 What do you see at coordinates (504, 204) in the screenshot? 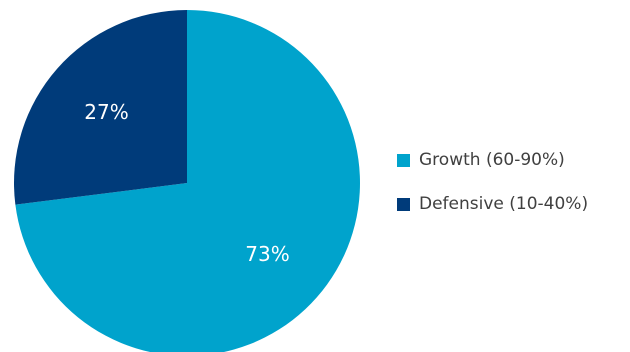
I see `legend-label-defensive: Defensive (10-40%)` at bounding box center [504, 204].